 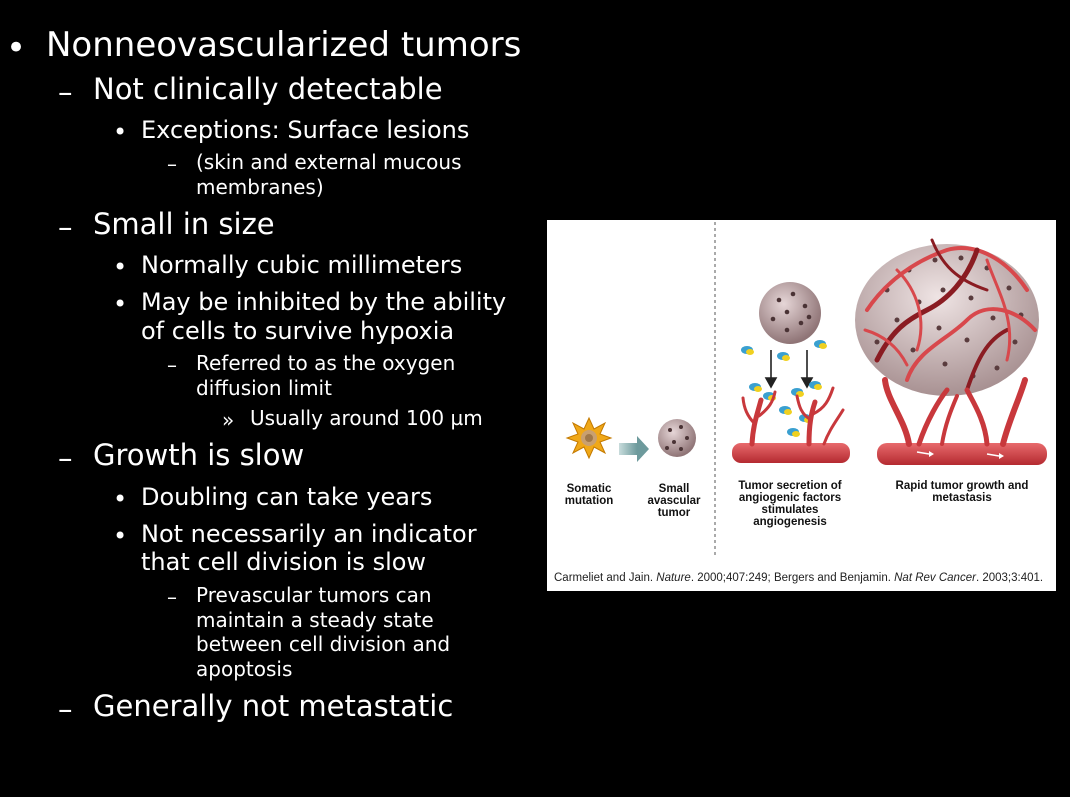 I want to click on bullet-doubling: Doubling can take years, so click(x=287, y=497).